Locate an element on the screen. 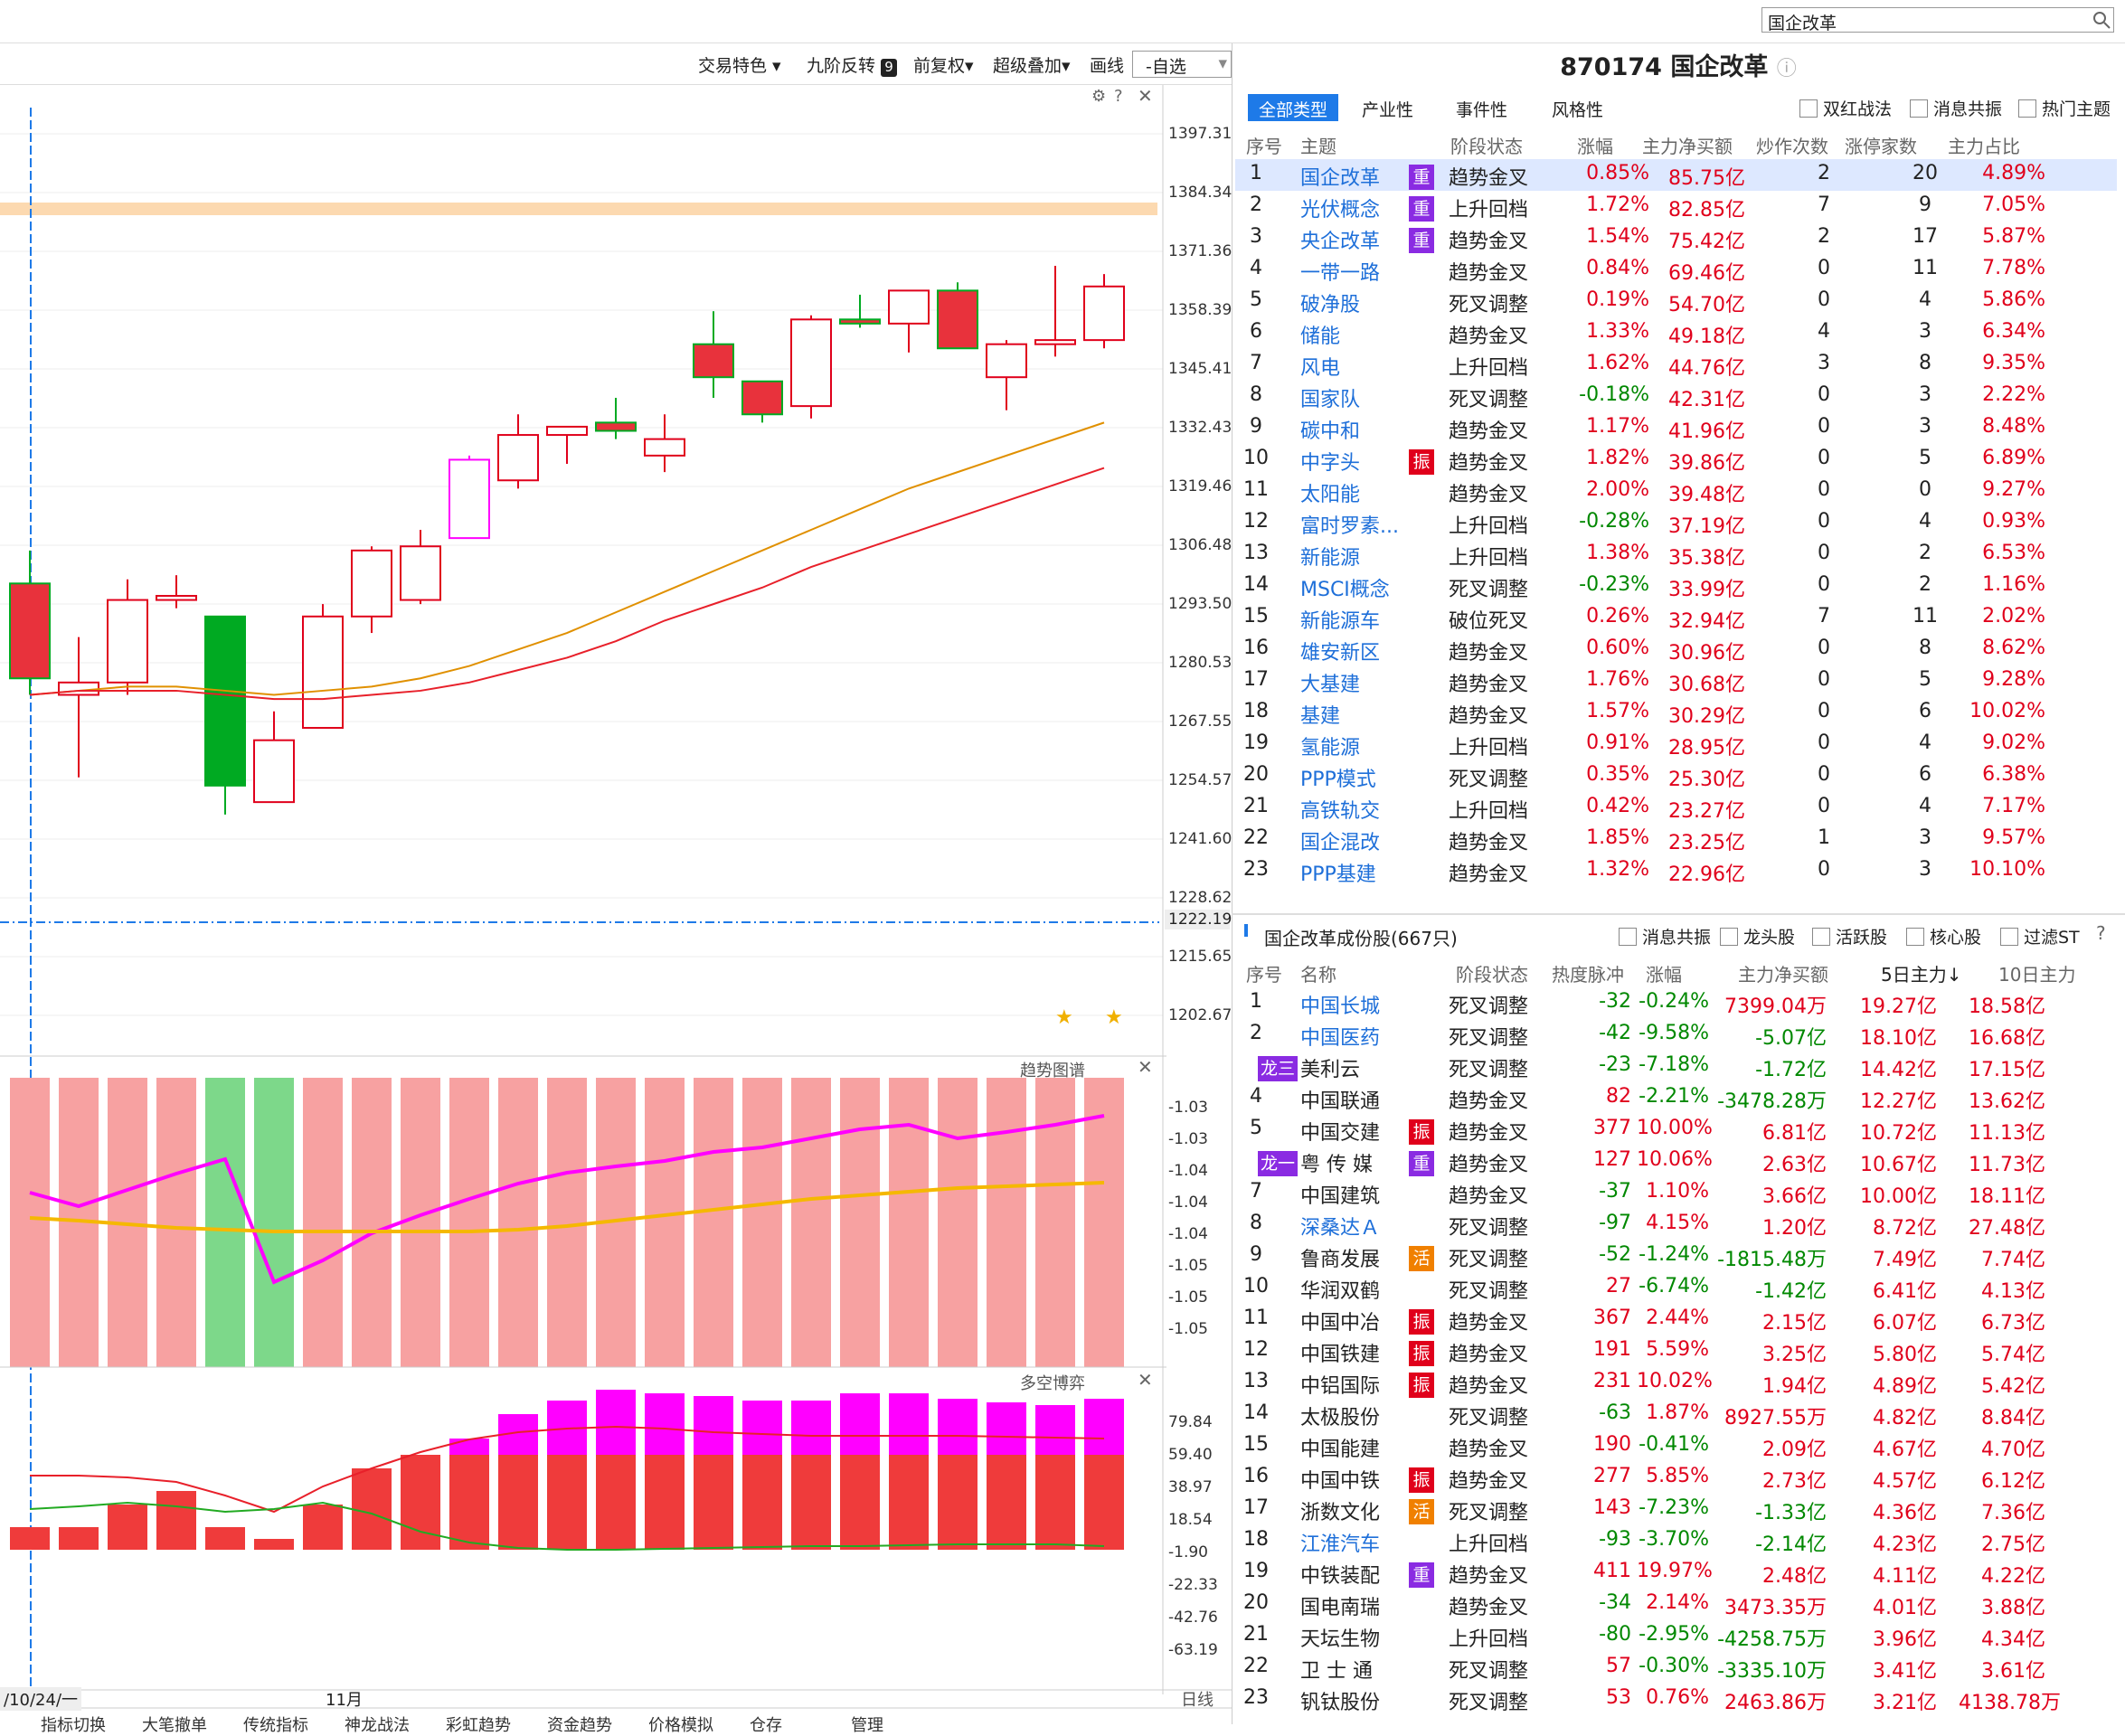 The width and height of the screenshot is (2125, 1736). table-row: 22 卫 士 通 死叉调整 57 -0.30% -3335.10万 3.41亿 3.61亿 is located at coordinates (1676, 1668).